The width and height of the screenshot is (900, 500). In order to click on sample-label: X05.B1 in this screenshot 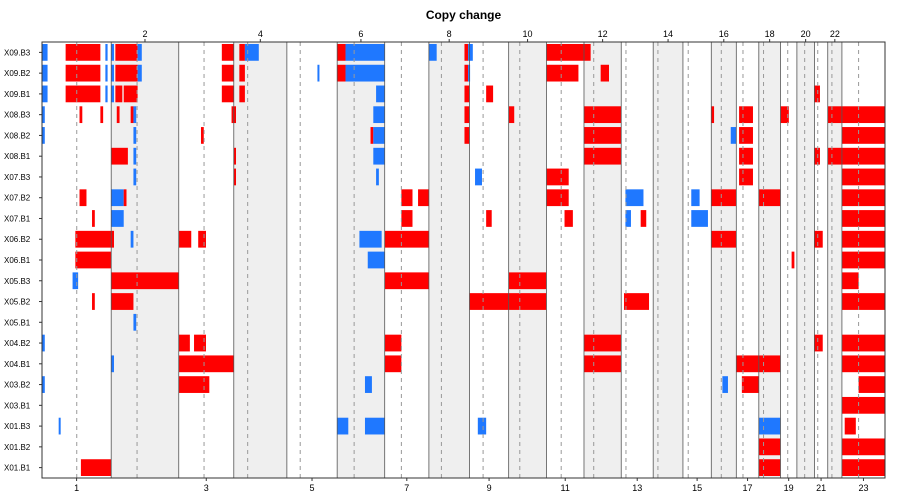, I will do `click(17, 322)`.